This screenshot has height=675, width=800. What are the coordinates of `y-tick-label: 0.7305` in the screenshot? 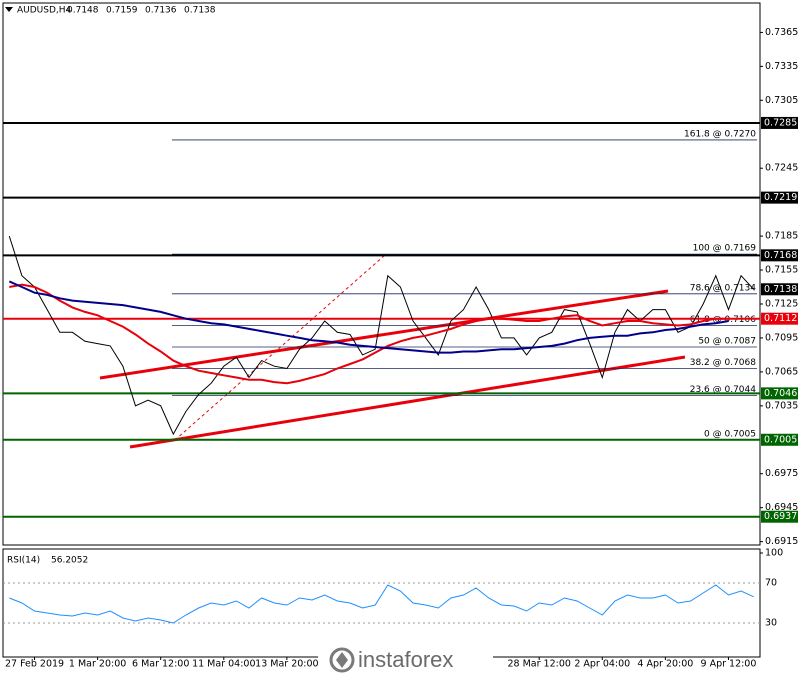 It's located at (781, 100).